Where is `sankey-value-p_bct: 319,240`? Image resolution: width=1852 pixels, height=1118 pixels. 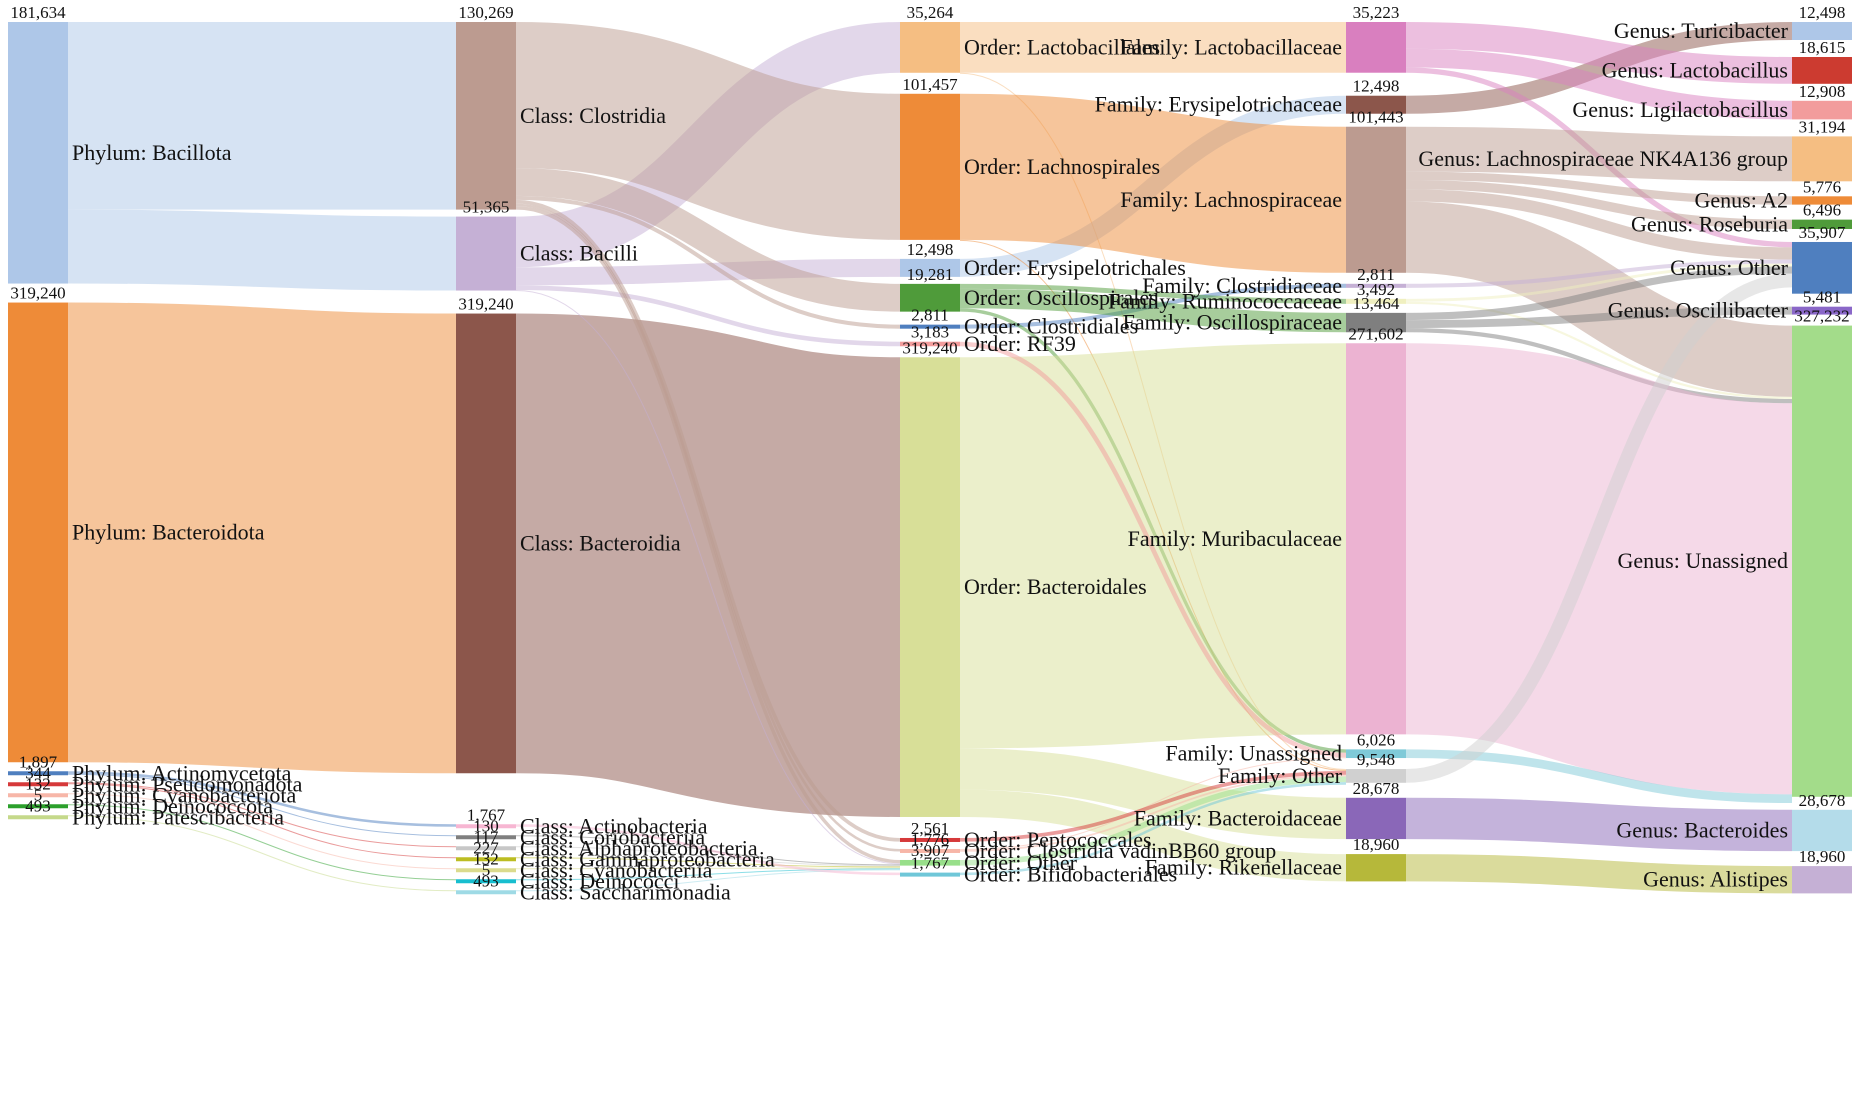 sankey-value-p_bct: 319,240 is located at coordinates (37, 293).